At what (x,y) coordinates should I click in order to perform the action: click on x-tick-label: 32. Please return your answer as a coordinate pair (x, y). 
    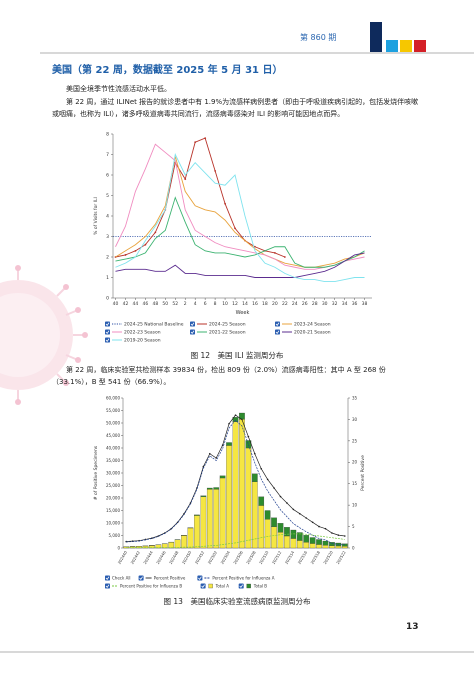
    Looking at the image, I should click on (335, 304).